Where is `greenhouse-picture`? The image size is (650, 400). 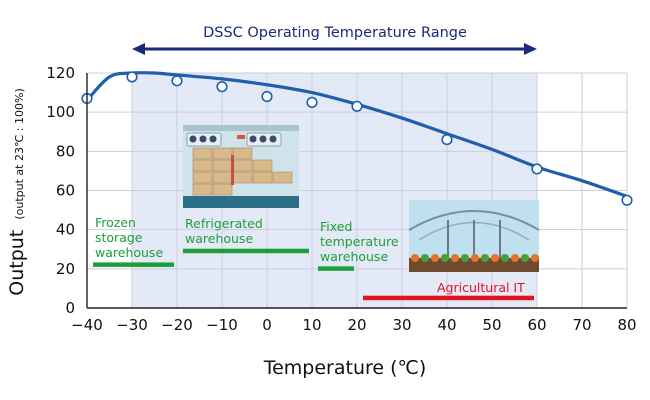
greenhouse-picture is located at coordinates (474, 236).